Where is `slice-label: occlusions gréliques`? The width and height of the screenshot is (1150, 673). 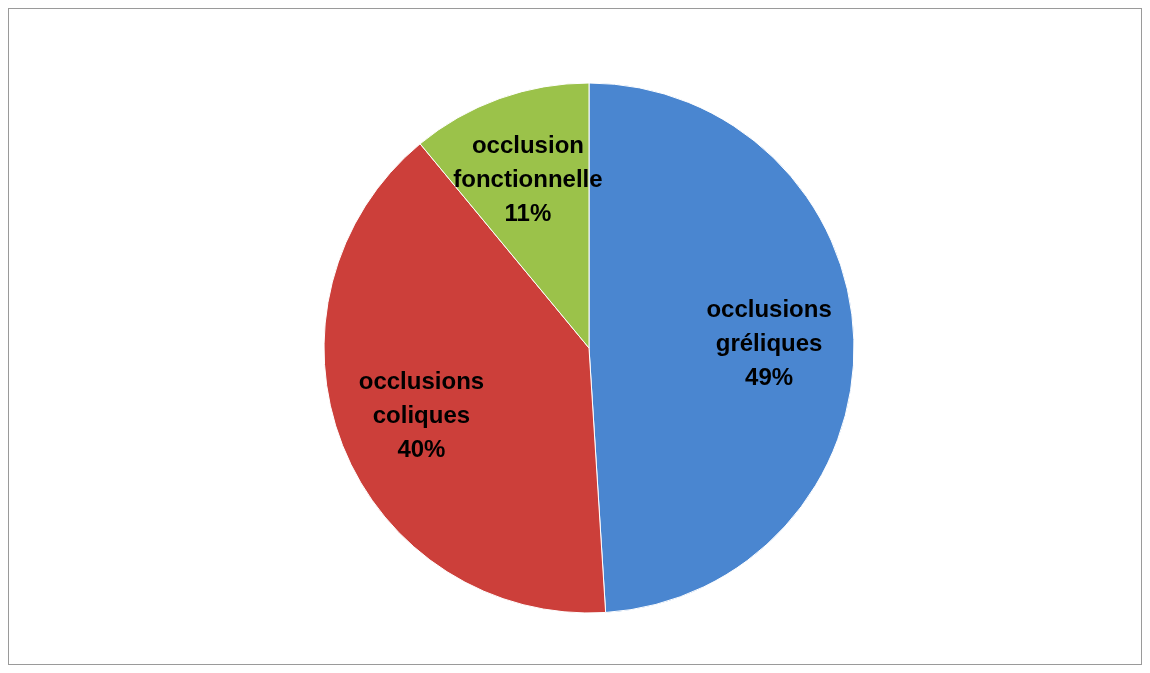 slice-label: occlusions gréliques is located at coordinates (769, 325).